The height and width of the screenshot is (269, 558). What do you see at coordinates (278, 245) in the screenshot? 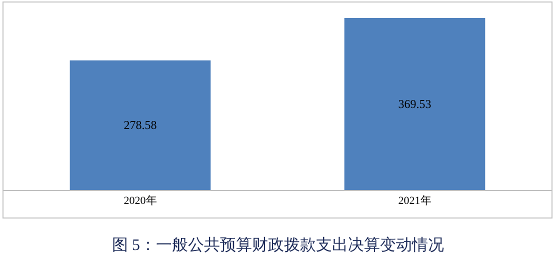
I see `text: 图 5：一般公共预算财政拨款支出决算变动情况` at bounding box center [278, 245].